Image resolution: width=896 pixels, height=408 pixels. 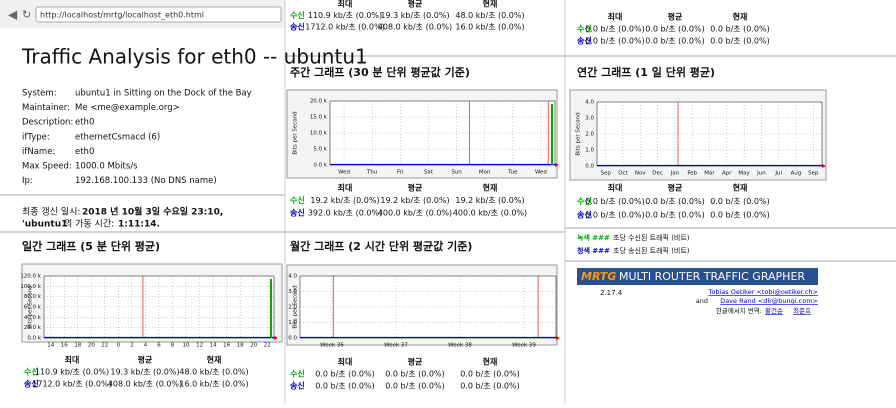 I want to click on x-tick-label: 0, so click(x=119, y=346).